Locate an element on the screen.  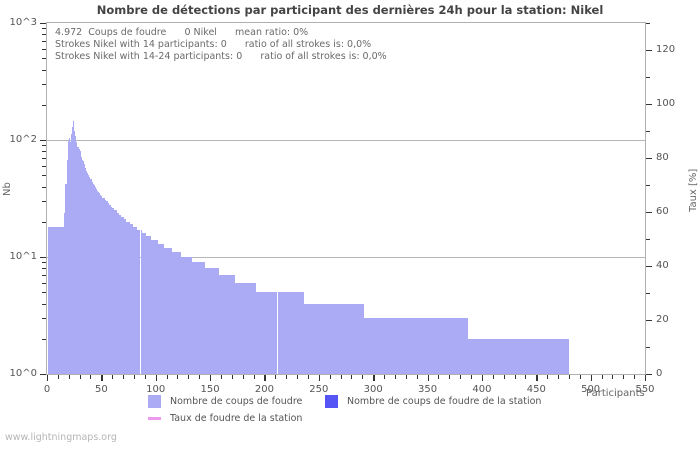
x-tick-label: 500 is located at coordinates (591, 389).